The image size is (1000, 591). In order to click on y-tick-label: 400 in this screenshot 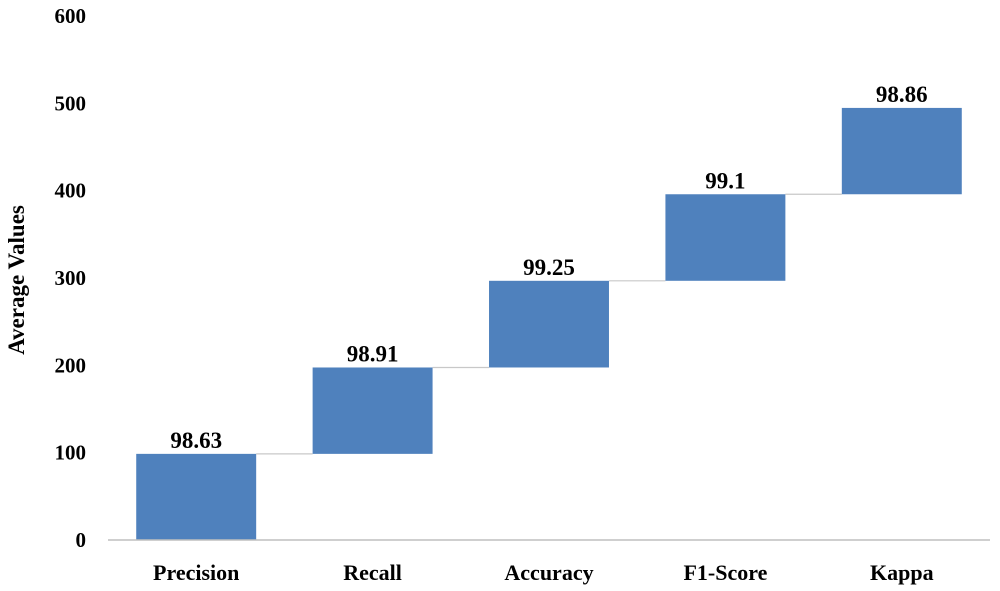, I will do `click(71, 191)`.